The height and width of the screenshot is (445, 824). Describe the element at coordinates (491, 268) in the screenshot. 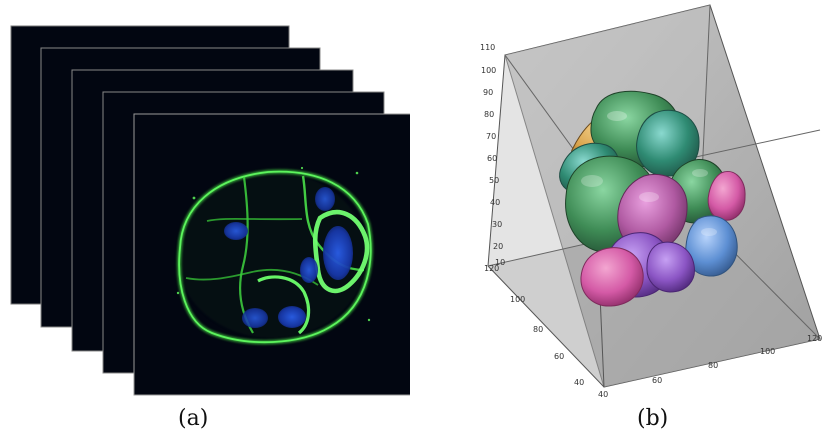

I see `y-tick-120: 120` at that location.